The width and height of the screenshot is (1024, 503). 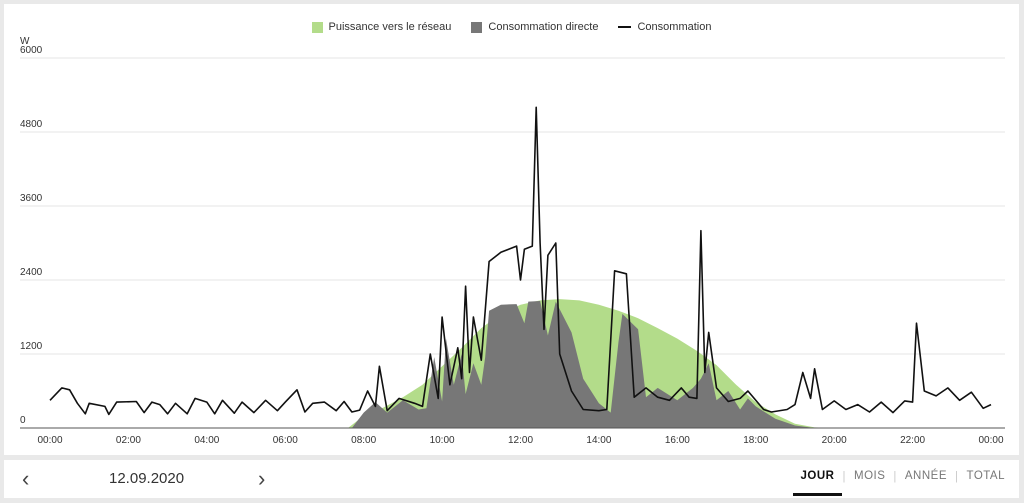 I want to click on period-tabs: JOUR | MOIS | ANNÉE | TOTAL, so click(x=902, y=480).